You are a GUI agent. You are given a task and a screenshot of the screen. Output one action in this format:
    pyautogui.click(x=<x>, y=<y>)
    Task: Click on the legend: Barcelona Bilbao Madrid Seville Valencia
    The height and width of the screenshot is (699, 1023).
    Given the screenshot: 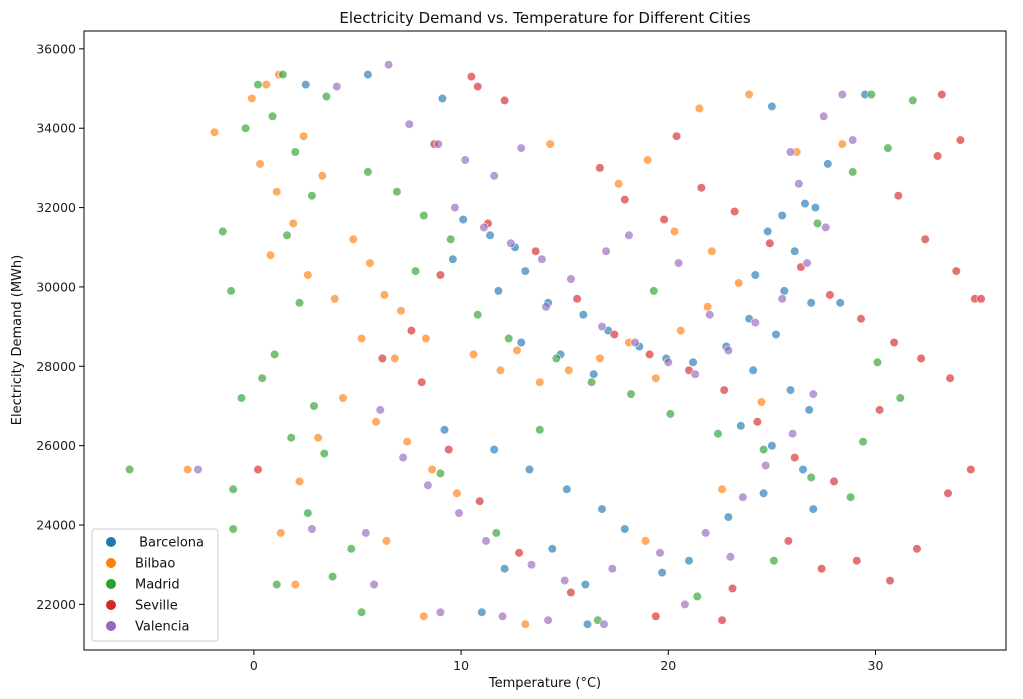 What is the action you would take?
    pyautogui.click(x=155, y=585)
    